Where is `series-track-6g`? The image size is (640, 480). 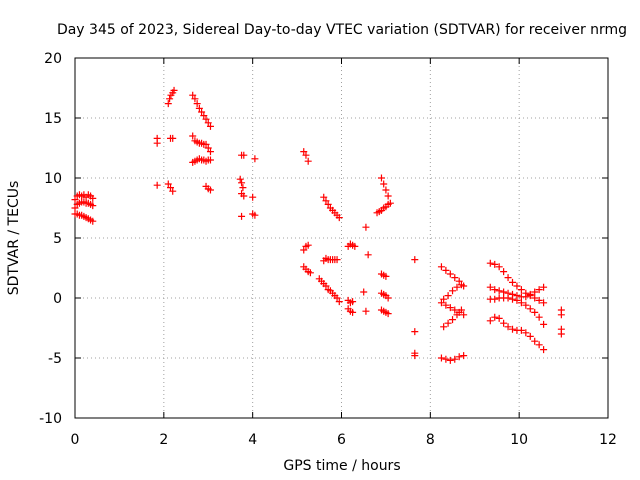 series-track-6g is located at coordinates (415, 354).